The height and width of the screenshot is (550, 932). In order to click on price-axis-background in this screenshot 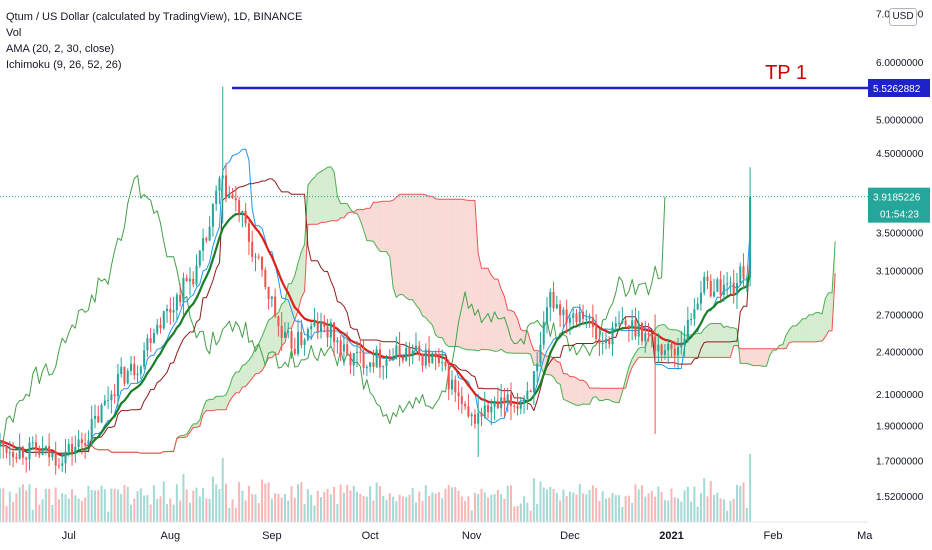, I will do `click(900, 261)`.